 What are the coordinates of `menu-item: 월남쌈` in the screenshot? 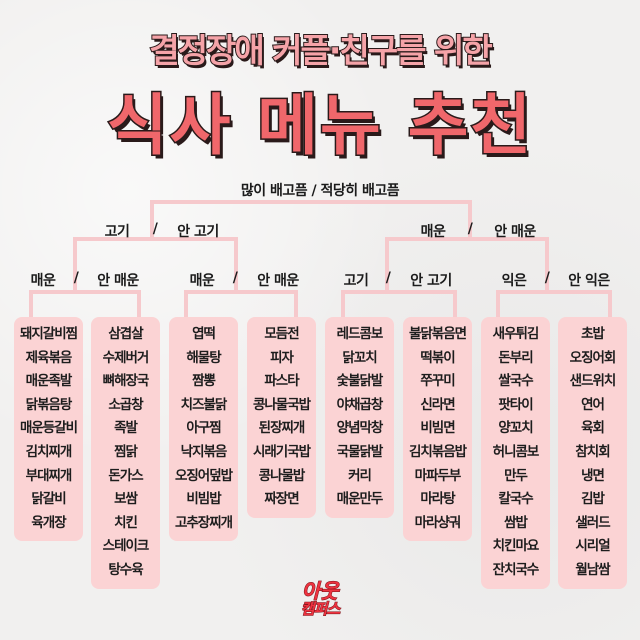 It's located at (592, 569).